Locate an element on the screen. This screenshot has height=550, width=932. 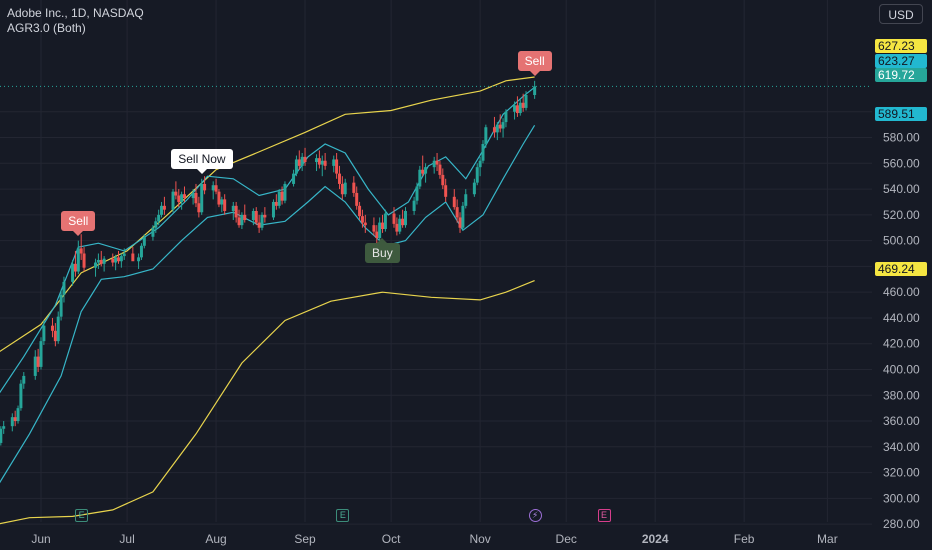
y-tick-label: 520.00 is located at coordinates (901, 215).